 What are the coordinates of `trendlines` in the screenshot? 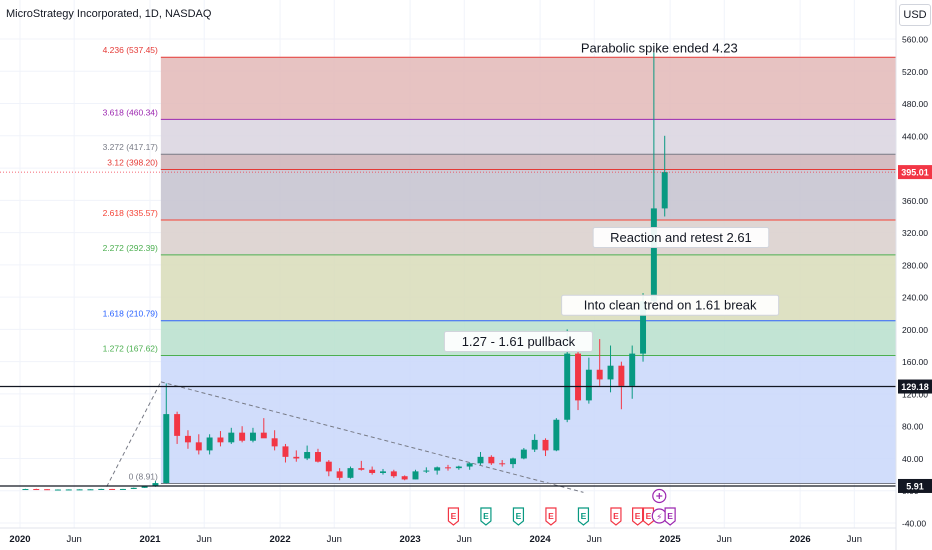 It's located at (345, 437).